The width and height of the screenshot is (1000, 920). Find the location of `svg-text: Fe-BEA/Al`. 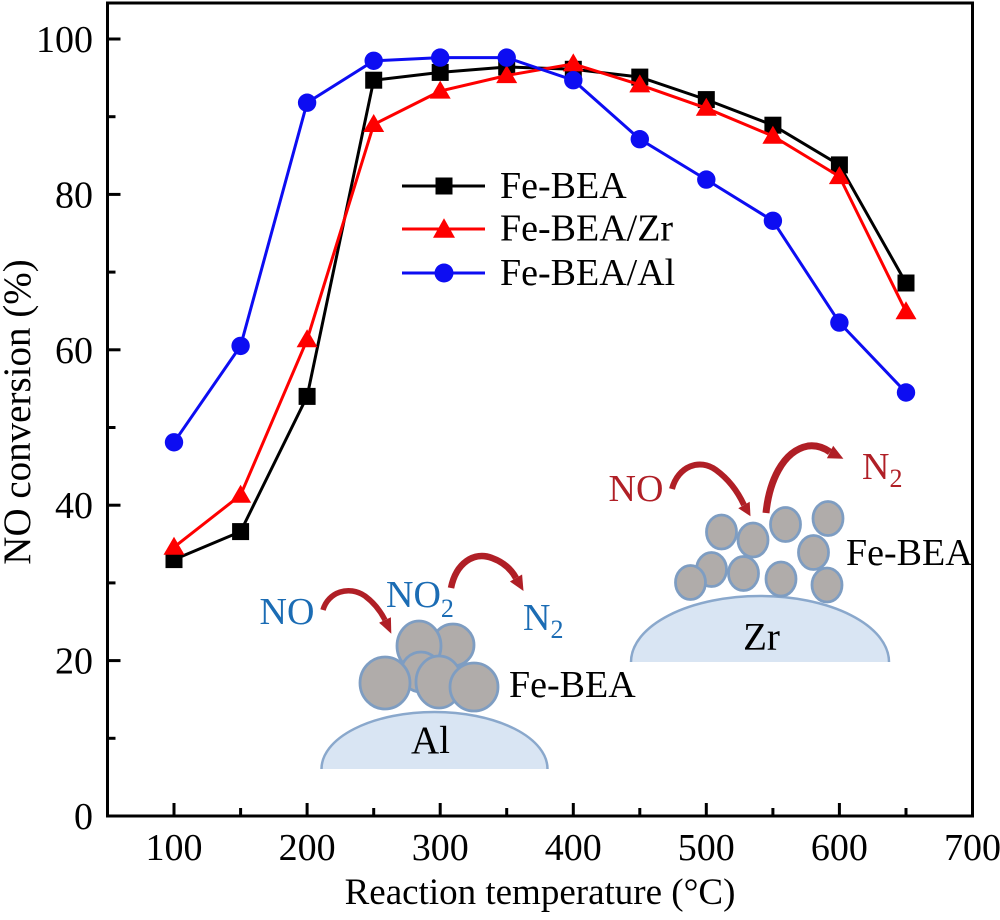

svg-text: Fe-BEA/Al is located at coordinates (587, 273).